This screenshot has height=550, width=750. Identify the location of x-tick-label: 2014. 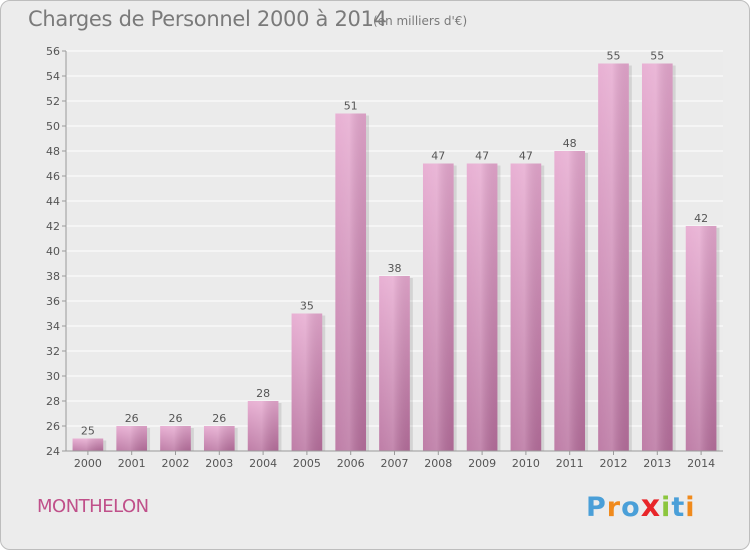
(701, 463).